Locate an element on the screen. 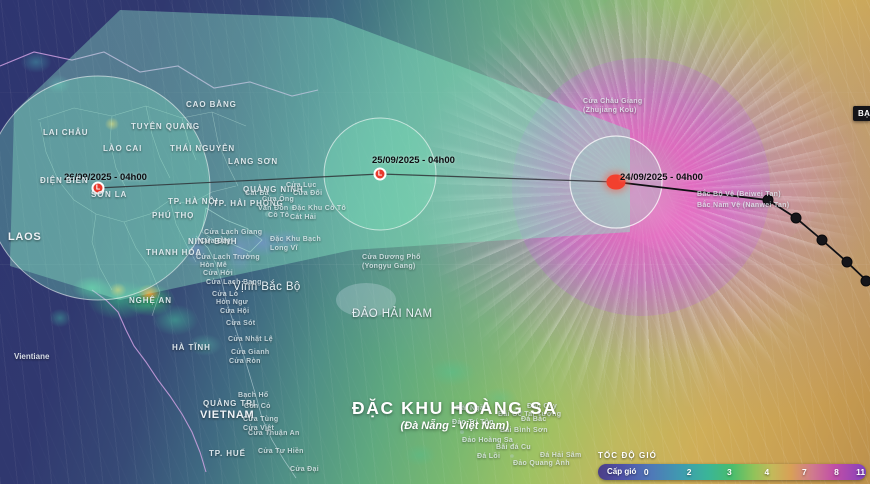 The image size is (870, 484). place-label: (Yongyu Gang) is located at coordinates (389, 266).